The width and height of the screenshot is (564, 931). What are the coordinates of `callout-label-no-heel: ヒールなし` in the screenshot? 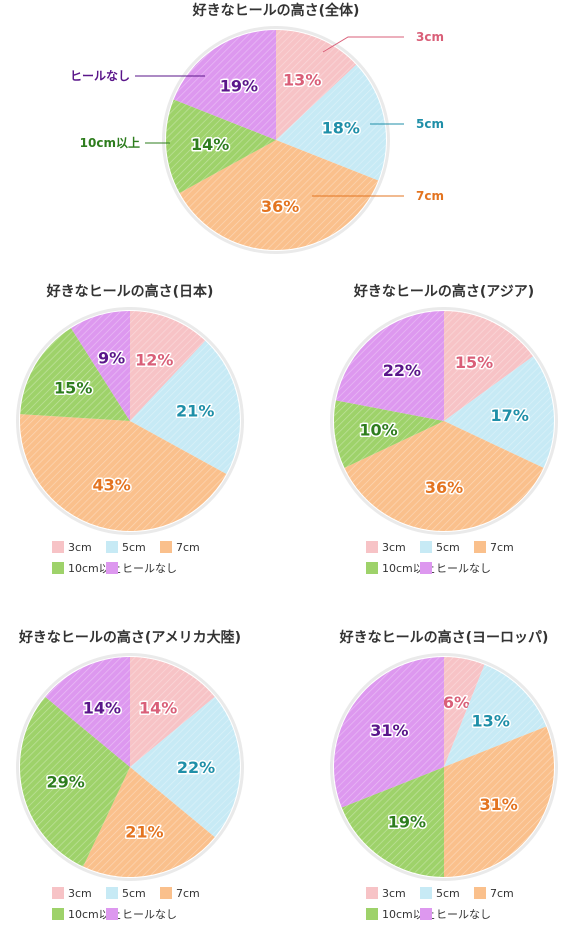 It's located at (100, 76).